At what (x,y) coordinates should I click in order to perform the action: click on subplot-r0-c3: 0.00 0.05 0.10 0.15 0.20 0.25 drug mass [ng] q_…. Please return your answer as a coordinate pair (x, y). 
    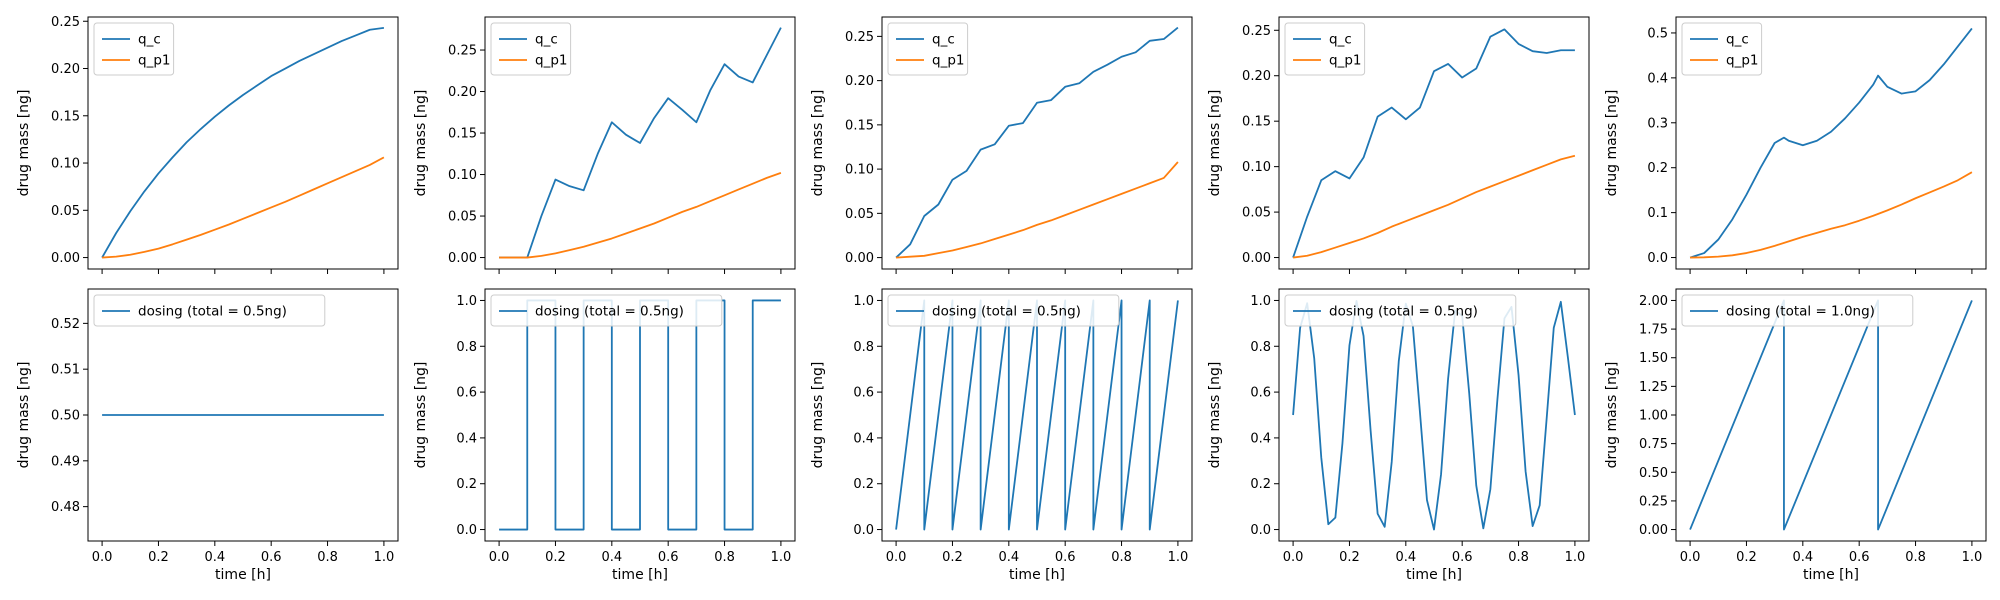
    Looking at the image, I should click on (1398, 145).